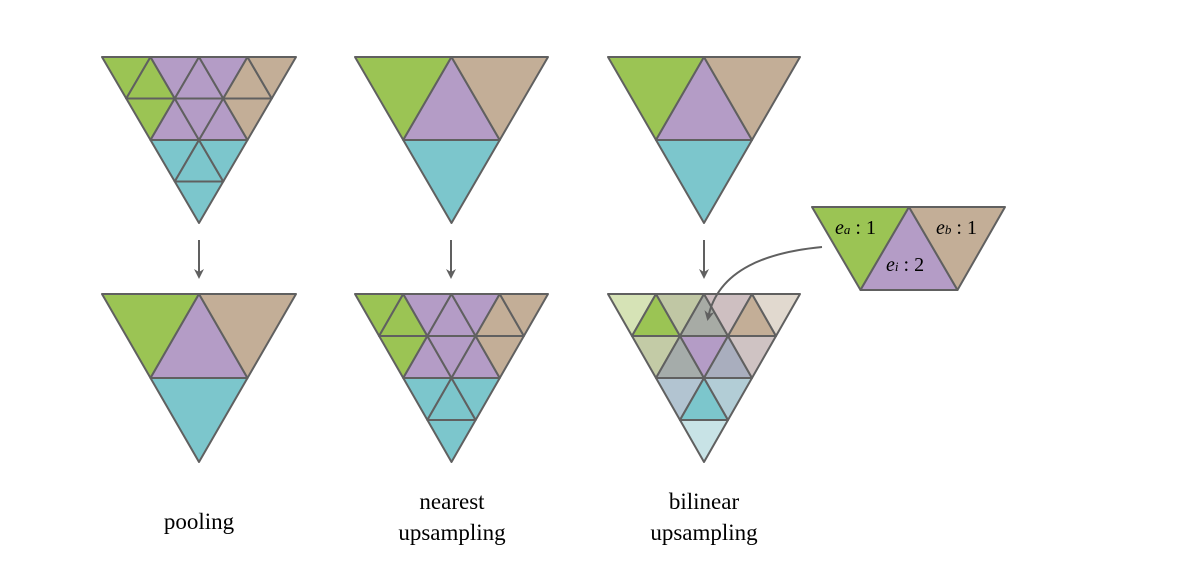 The height and width of the screenshot is (584, 1182). I want to click on bilinear-weights-inset, so click(908, 248).